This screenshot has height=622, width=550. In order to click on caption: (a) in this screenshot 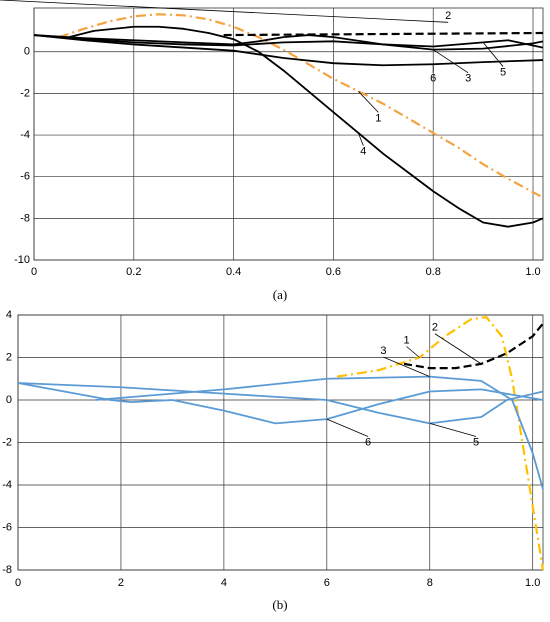, I will do `click(280, 294)`.